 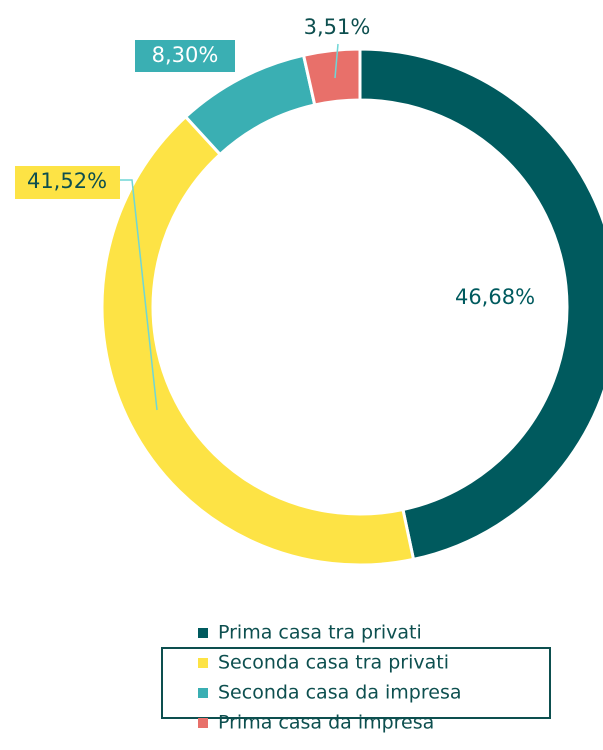 I want to click on data-label: 3,51%, so click(x=337, y=27).